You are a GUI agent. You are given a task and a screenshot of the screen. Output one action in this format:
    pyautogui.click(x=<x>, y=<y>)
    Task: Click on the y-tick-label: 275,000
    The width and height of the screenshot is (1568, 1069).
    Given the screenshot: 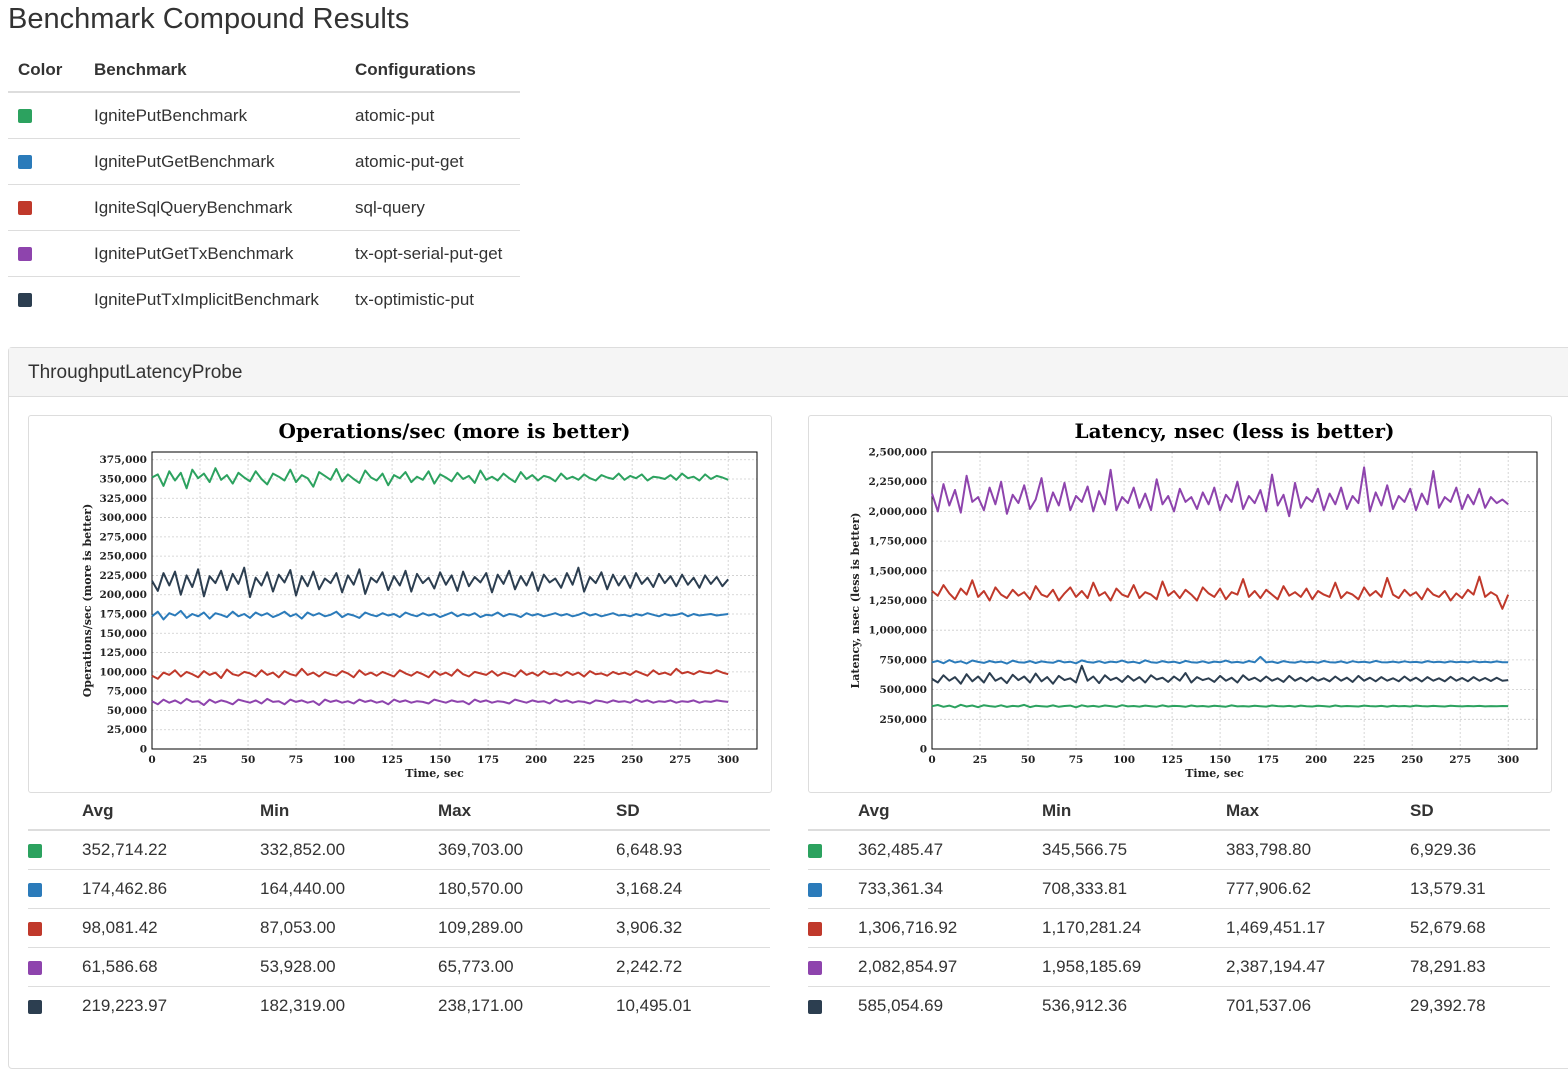 What is the action you would take?
    pyautogui.click(x=124, y=537)
    